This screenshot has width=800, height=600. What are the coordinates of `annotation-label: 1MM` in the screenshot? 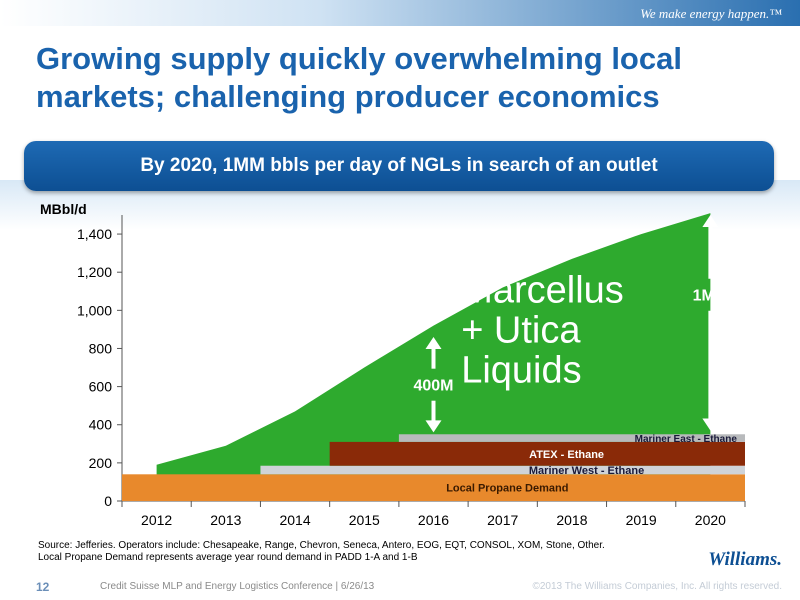 It's located at (711, 296).